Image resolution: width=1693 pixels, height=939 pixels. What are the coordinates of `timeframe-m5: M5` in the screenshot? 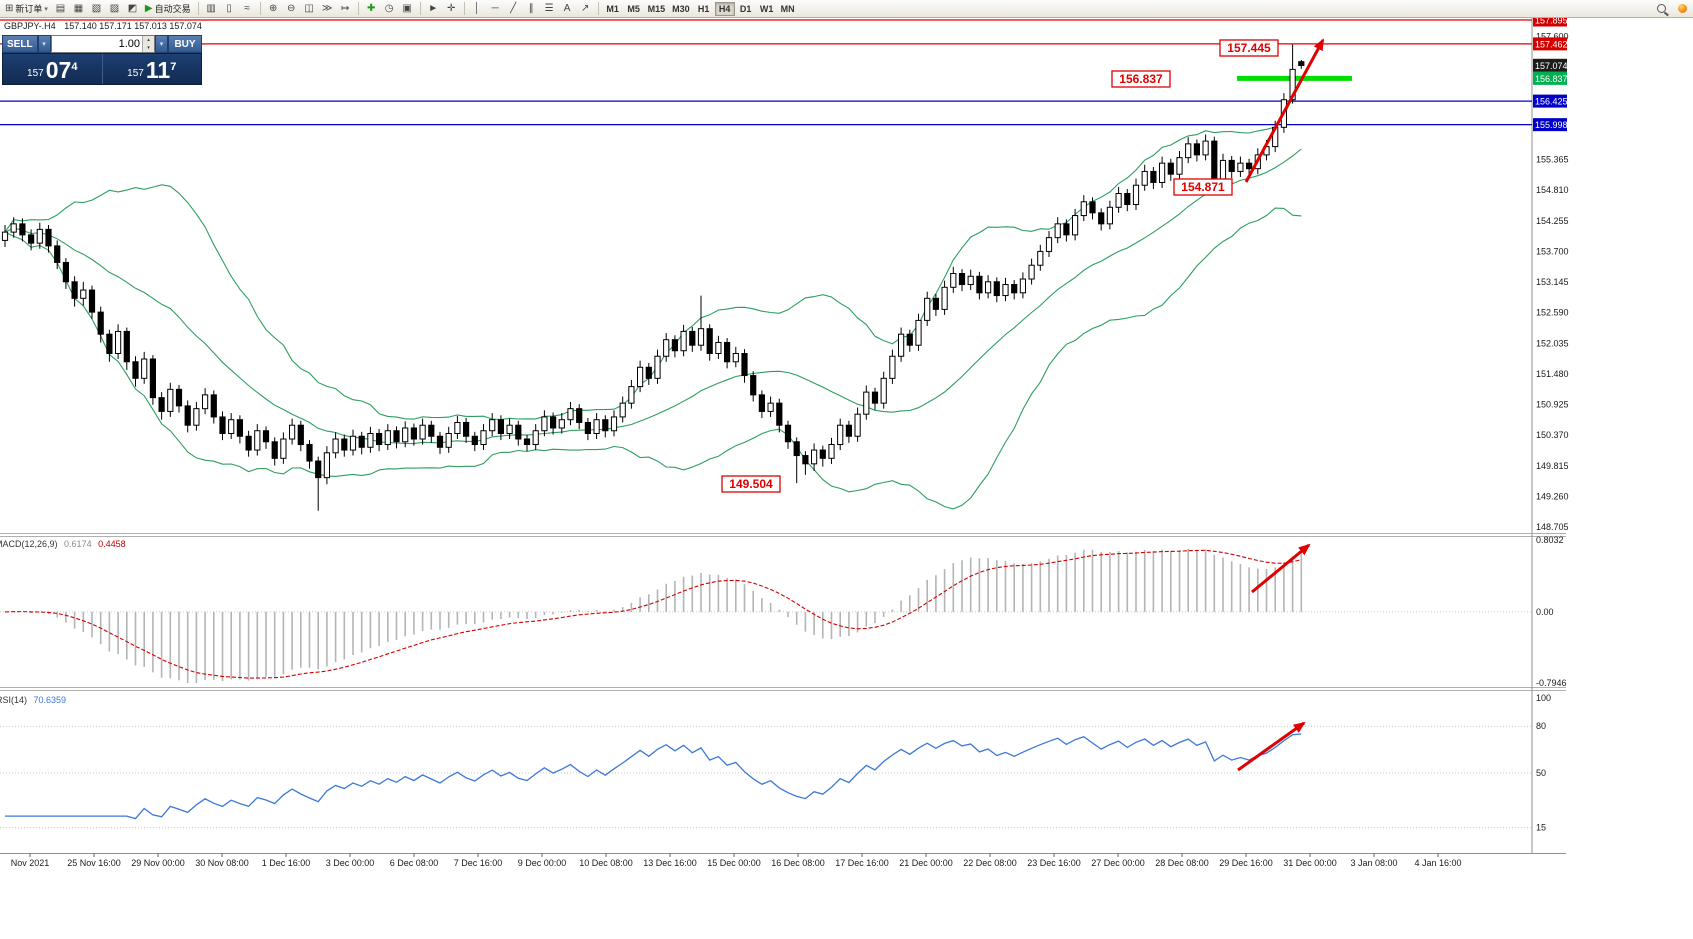 It's located at (634, 9).